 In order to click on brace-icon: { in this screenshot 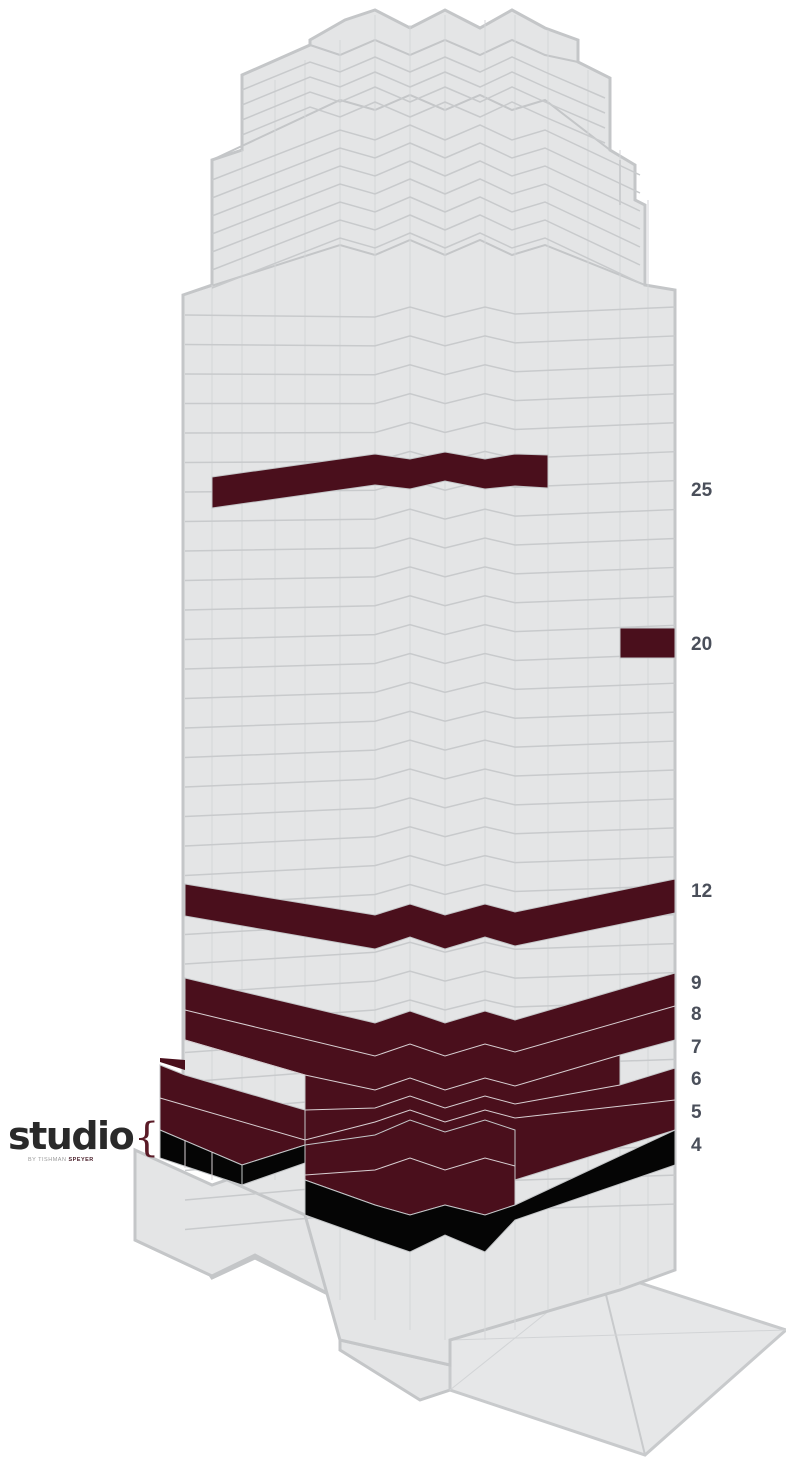, I will do `click(147, 1138)`.